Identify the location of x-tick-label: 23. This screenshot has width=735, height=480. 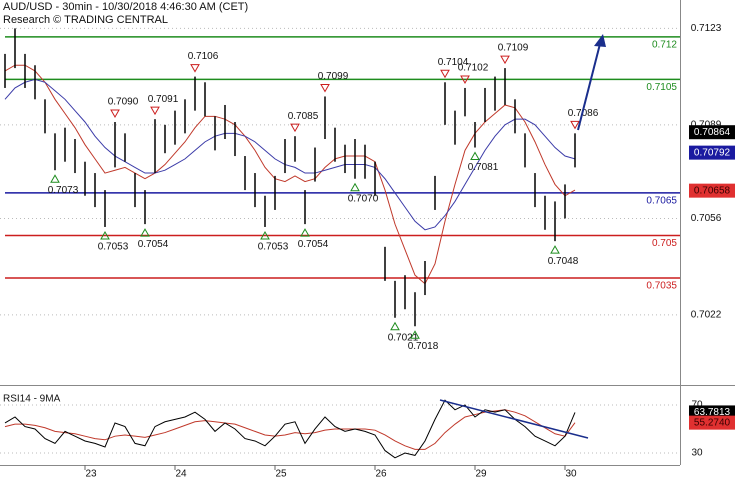
(91, 474).